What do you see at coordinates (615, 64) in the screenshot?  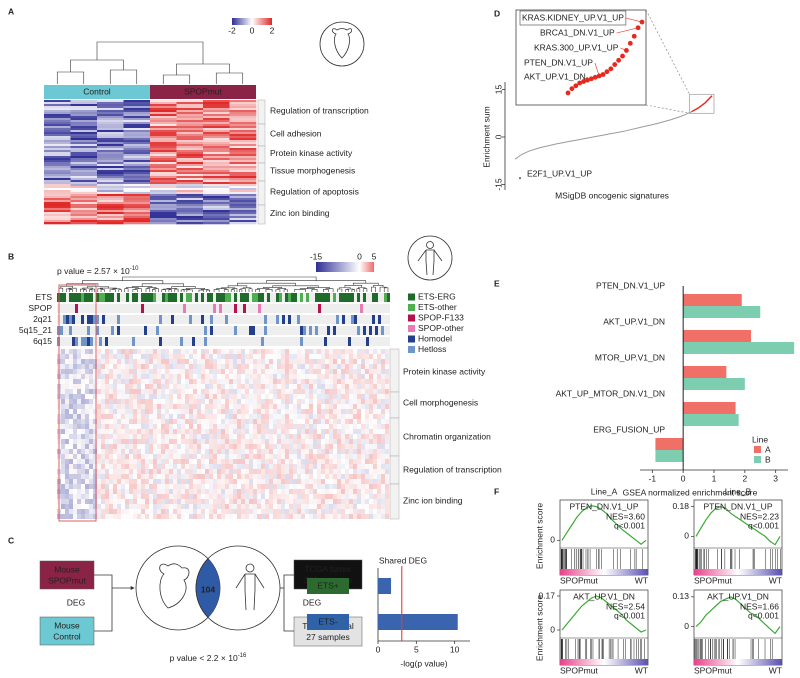 I see `inset-point` at bounding box center [615, 64].